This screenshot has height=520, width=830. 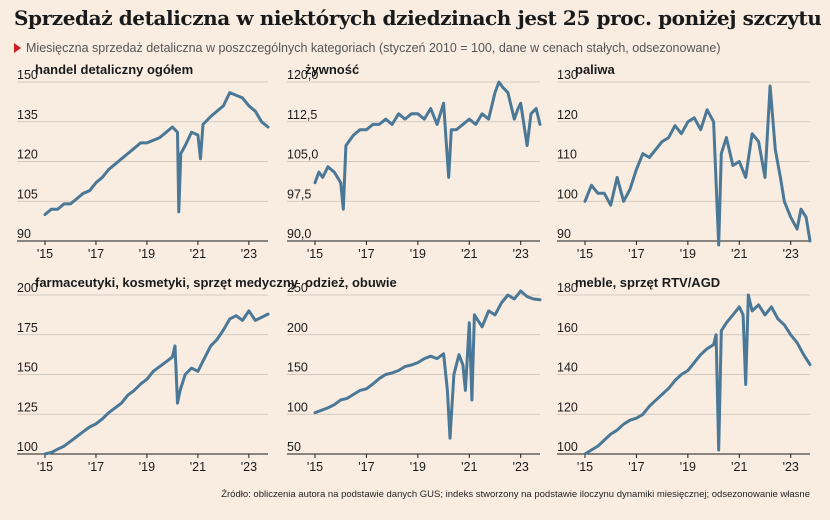 What do you see at coordinates (27, 115) in the screenshot?
I see `y-tick-label: 135` at bounding box center [27, 115].